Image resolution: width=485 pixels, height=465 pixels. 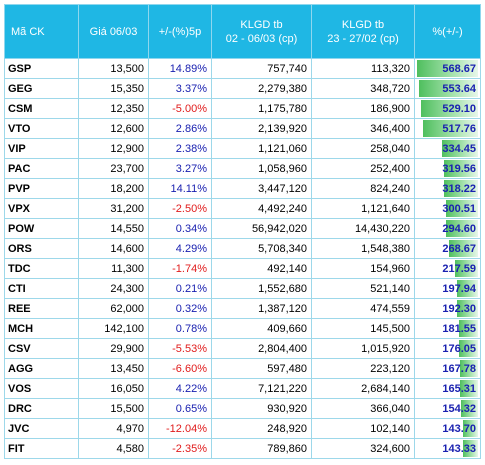 What do you see at coordinates (41, 228) in the screenshot?
I see `cell-code: POW` at bounding box center [41, 228].